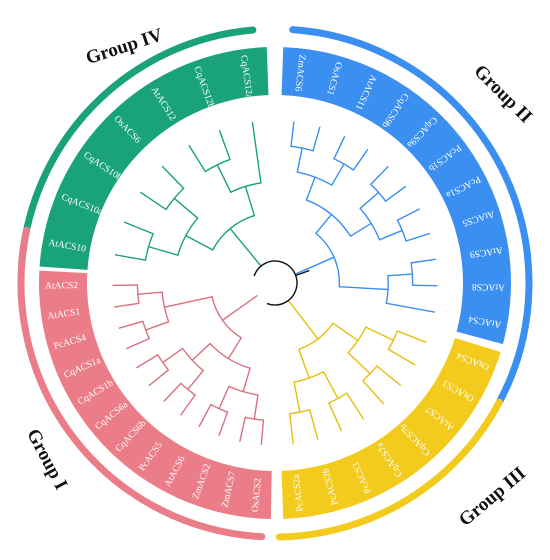 The image size is (550, 560). I want to click on leaf-label: ZmACS6, so click(299, 73).